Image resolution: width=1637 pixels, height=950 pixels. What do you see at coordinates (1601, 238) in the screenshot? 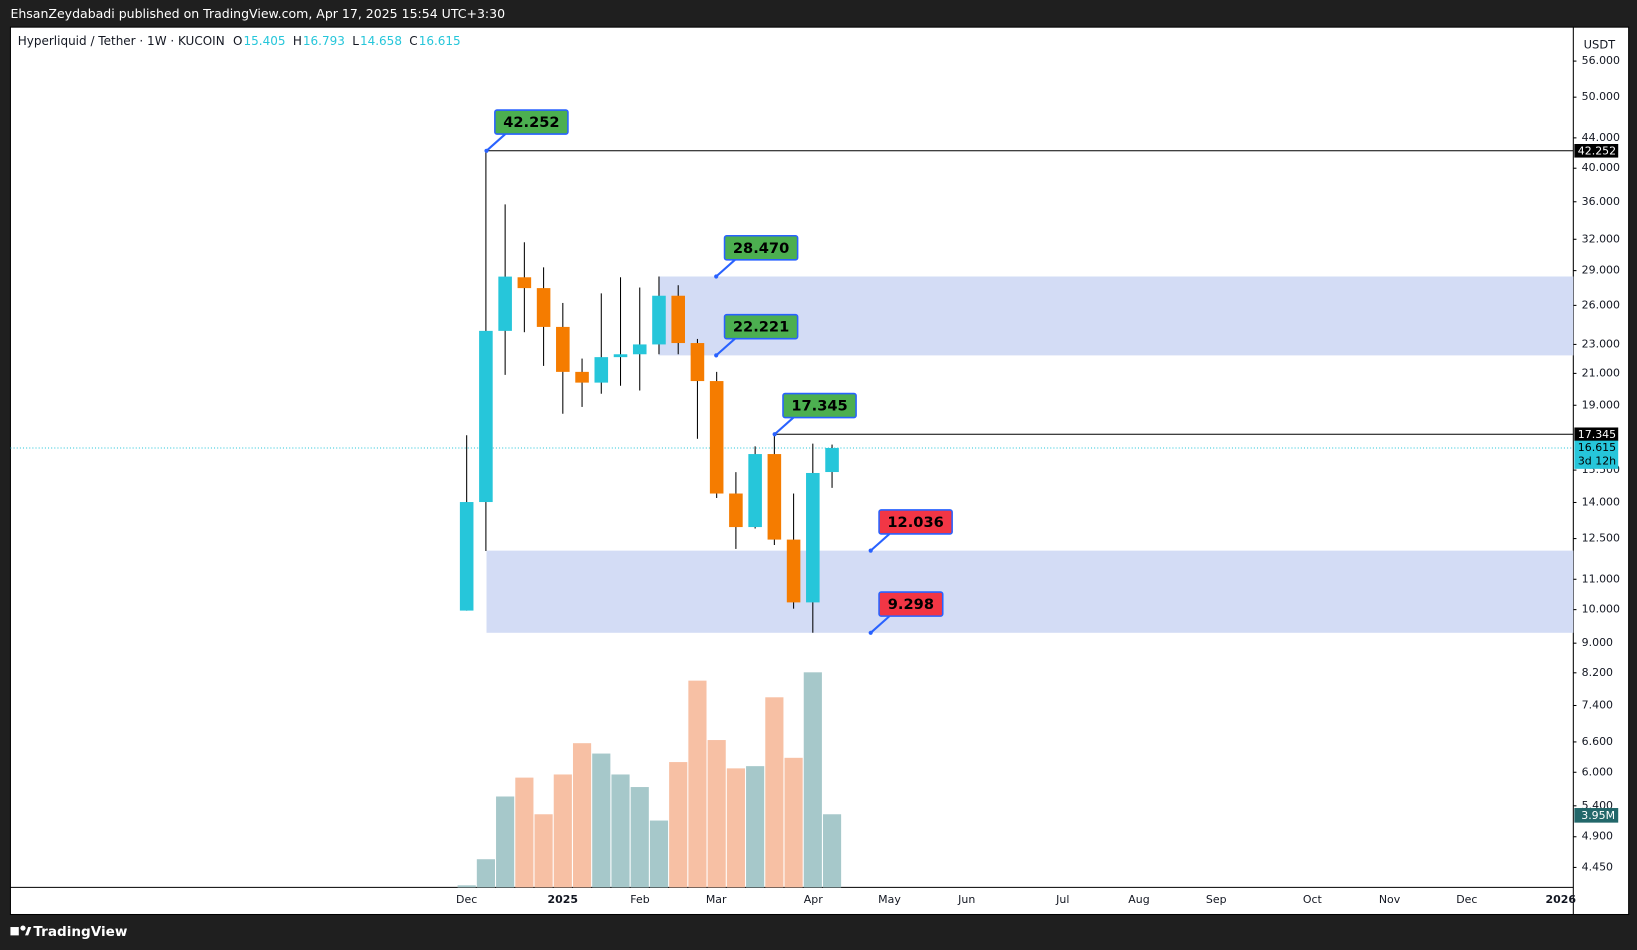
I see `y-tick-label: 32.000` at bounding box center [1601, 238].